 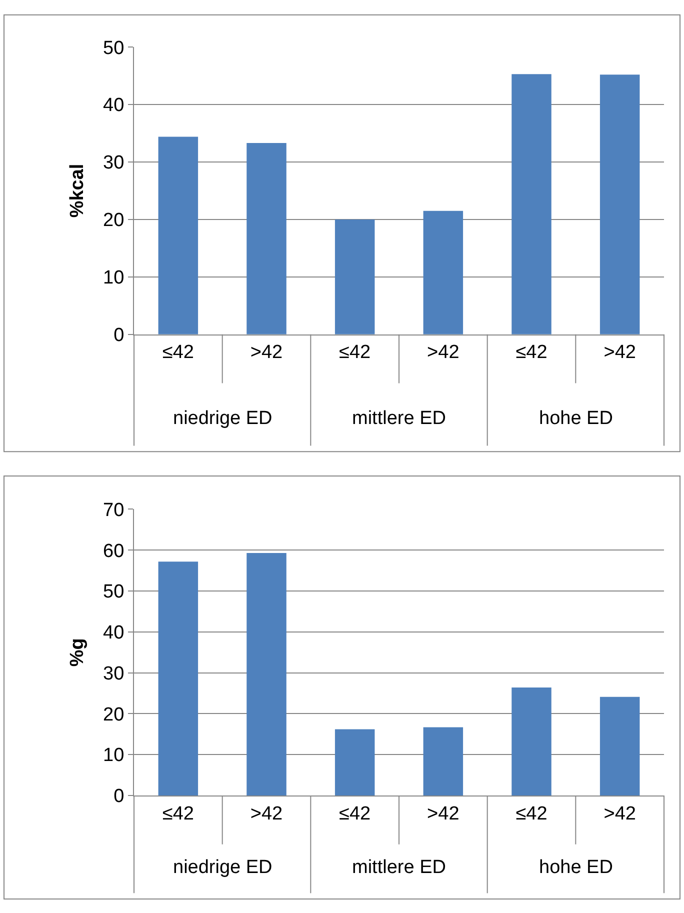 I want to click on y-axis-title: %g, so click(x=77, y=652).